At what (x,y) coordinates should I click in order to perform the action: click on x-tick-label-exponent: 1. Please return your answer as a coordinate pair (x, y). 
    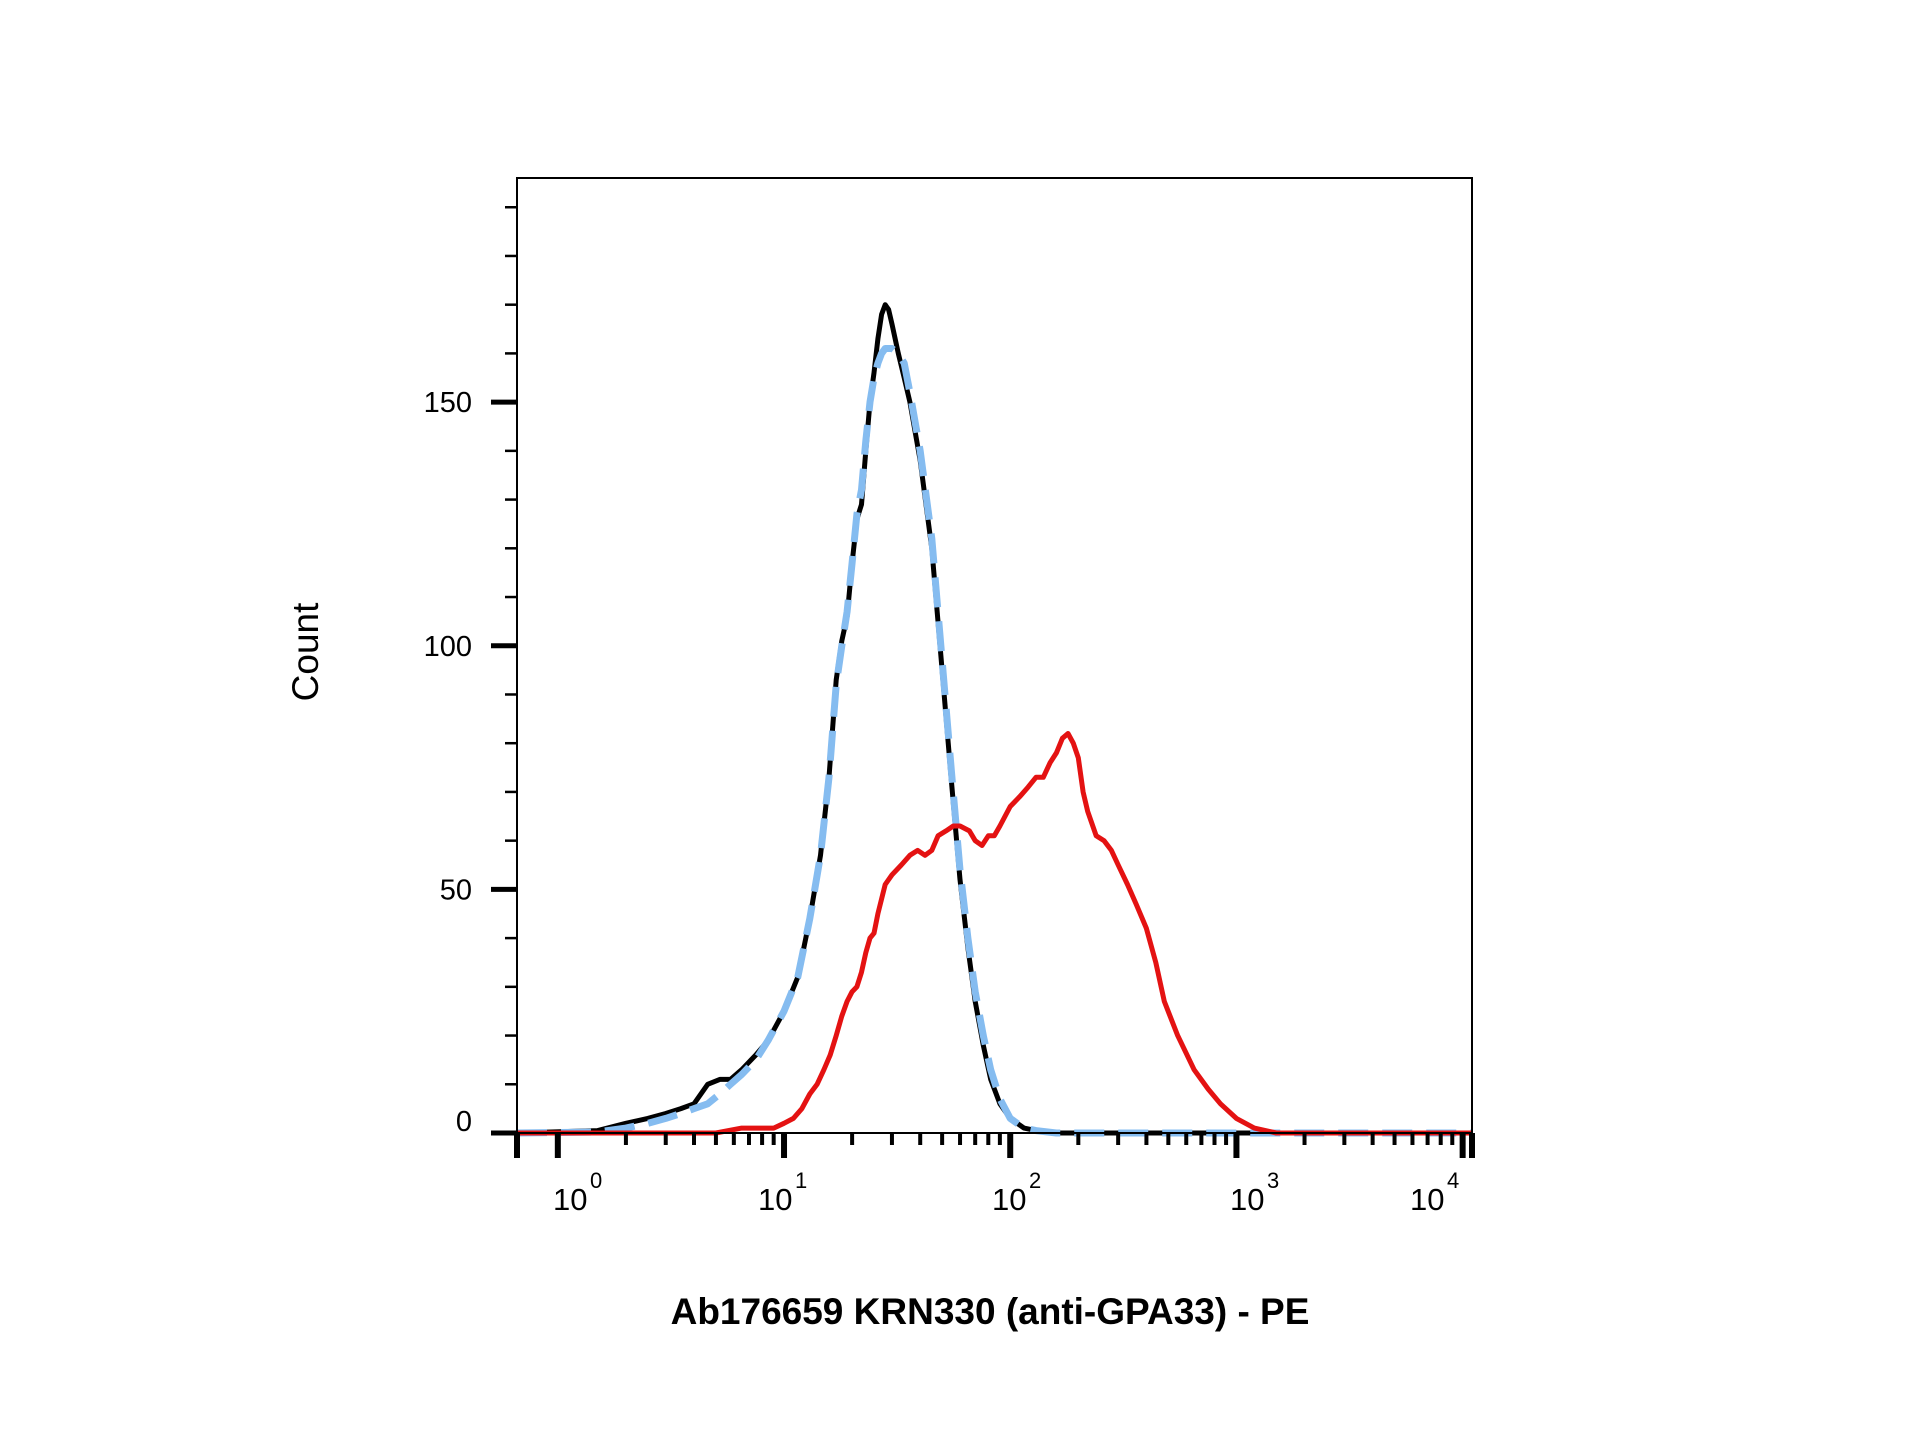
    Looking at the image, I should click on (801, 1180).